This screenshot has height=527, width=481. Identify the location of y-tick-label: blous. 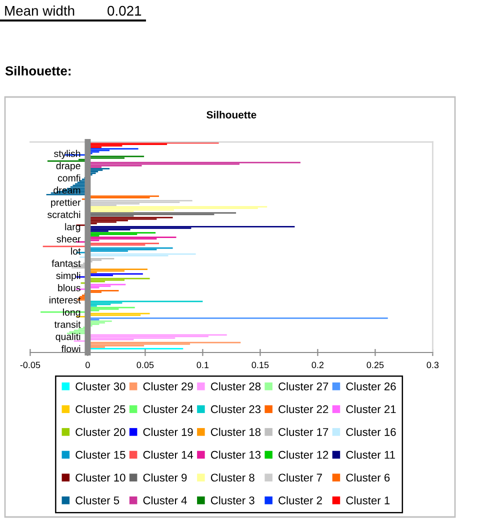
(69, 288).